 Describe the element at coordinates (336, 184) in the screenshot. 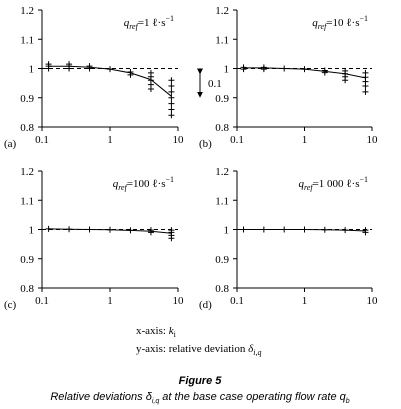

I see `annotation-text: =1 000 ℓ·s` at that location.